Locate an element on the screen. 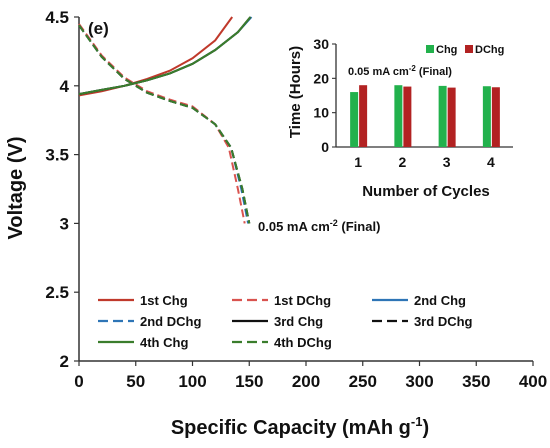  inset-x-tick-label: 1 is located at coordinates (358, 162).